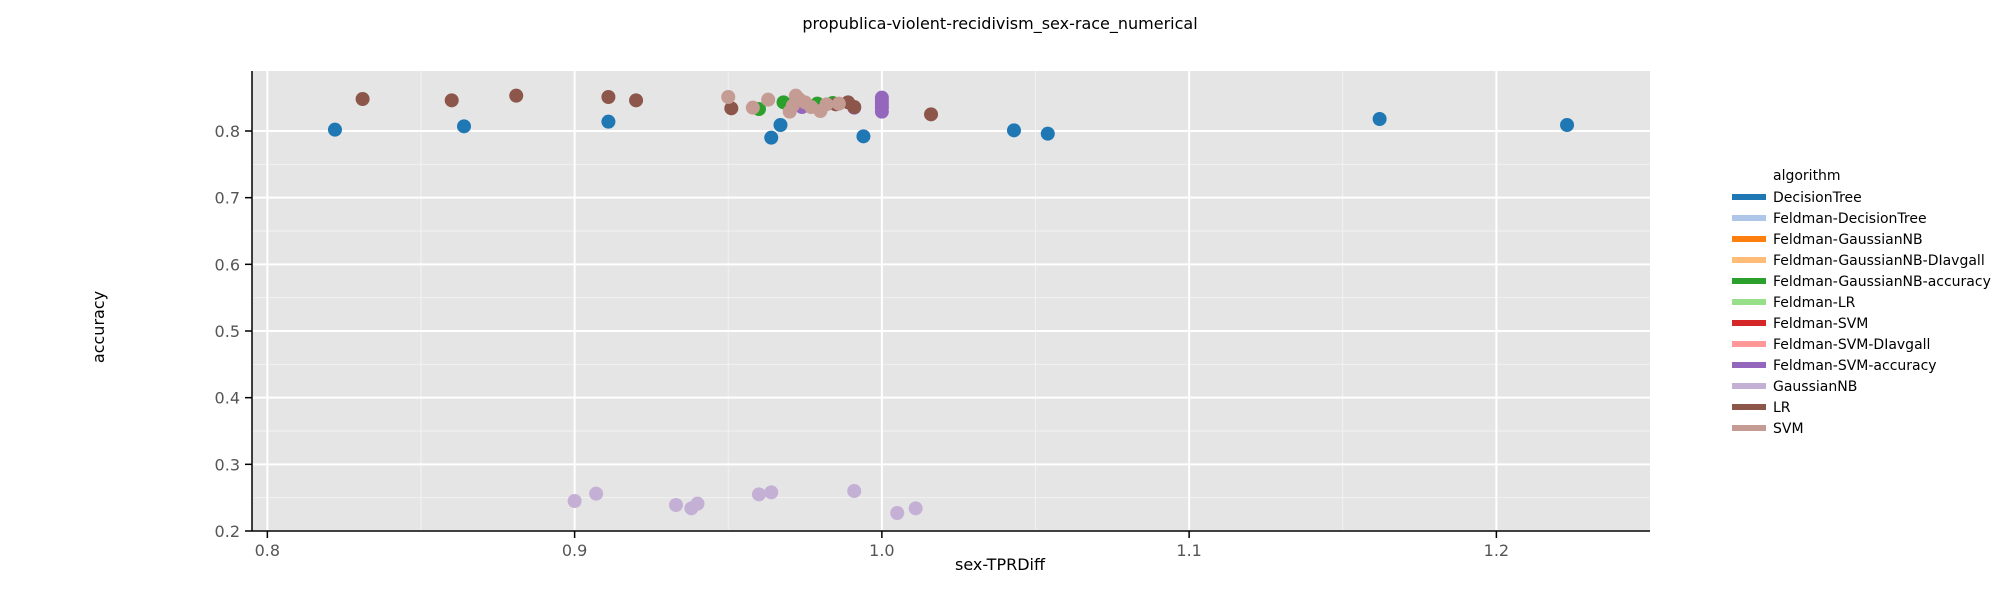 The image size is (2000, 600). I want to click on x-tick-label: 1.2, so click(1496, 550).